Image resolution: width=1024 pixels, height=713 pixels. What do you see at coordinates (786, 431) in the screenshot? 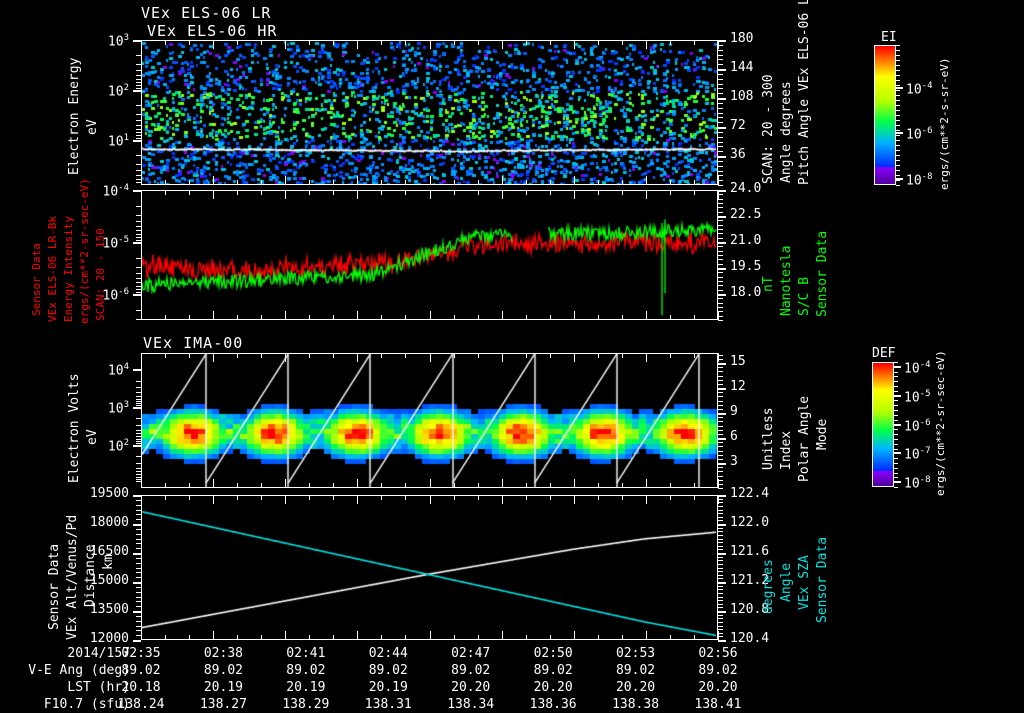
I see `panel3-right-label-index: Index` at bounding box center [786, 431].